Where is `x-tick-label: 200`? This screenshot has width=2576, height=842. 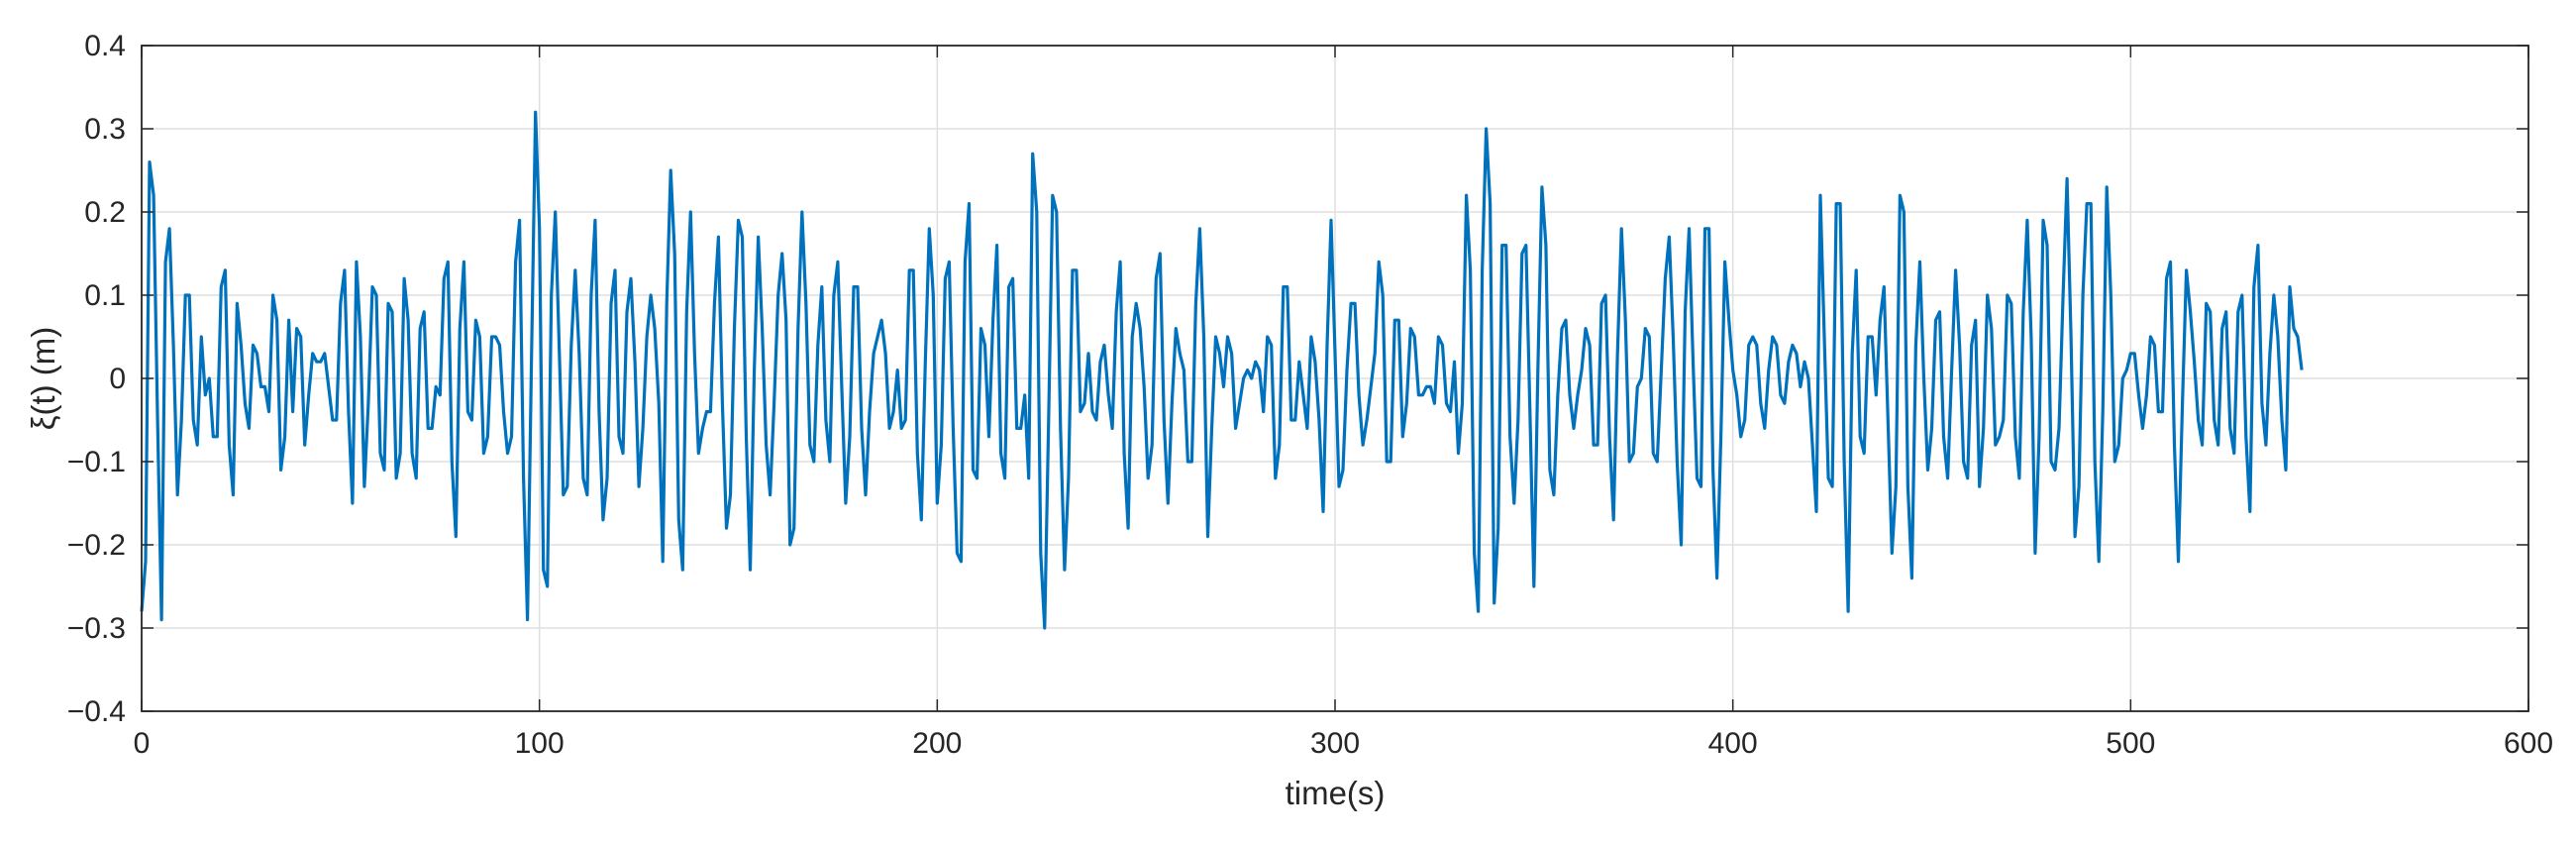 x-tick-label: 200 is located at coordinates (937, 743).